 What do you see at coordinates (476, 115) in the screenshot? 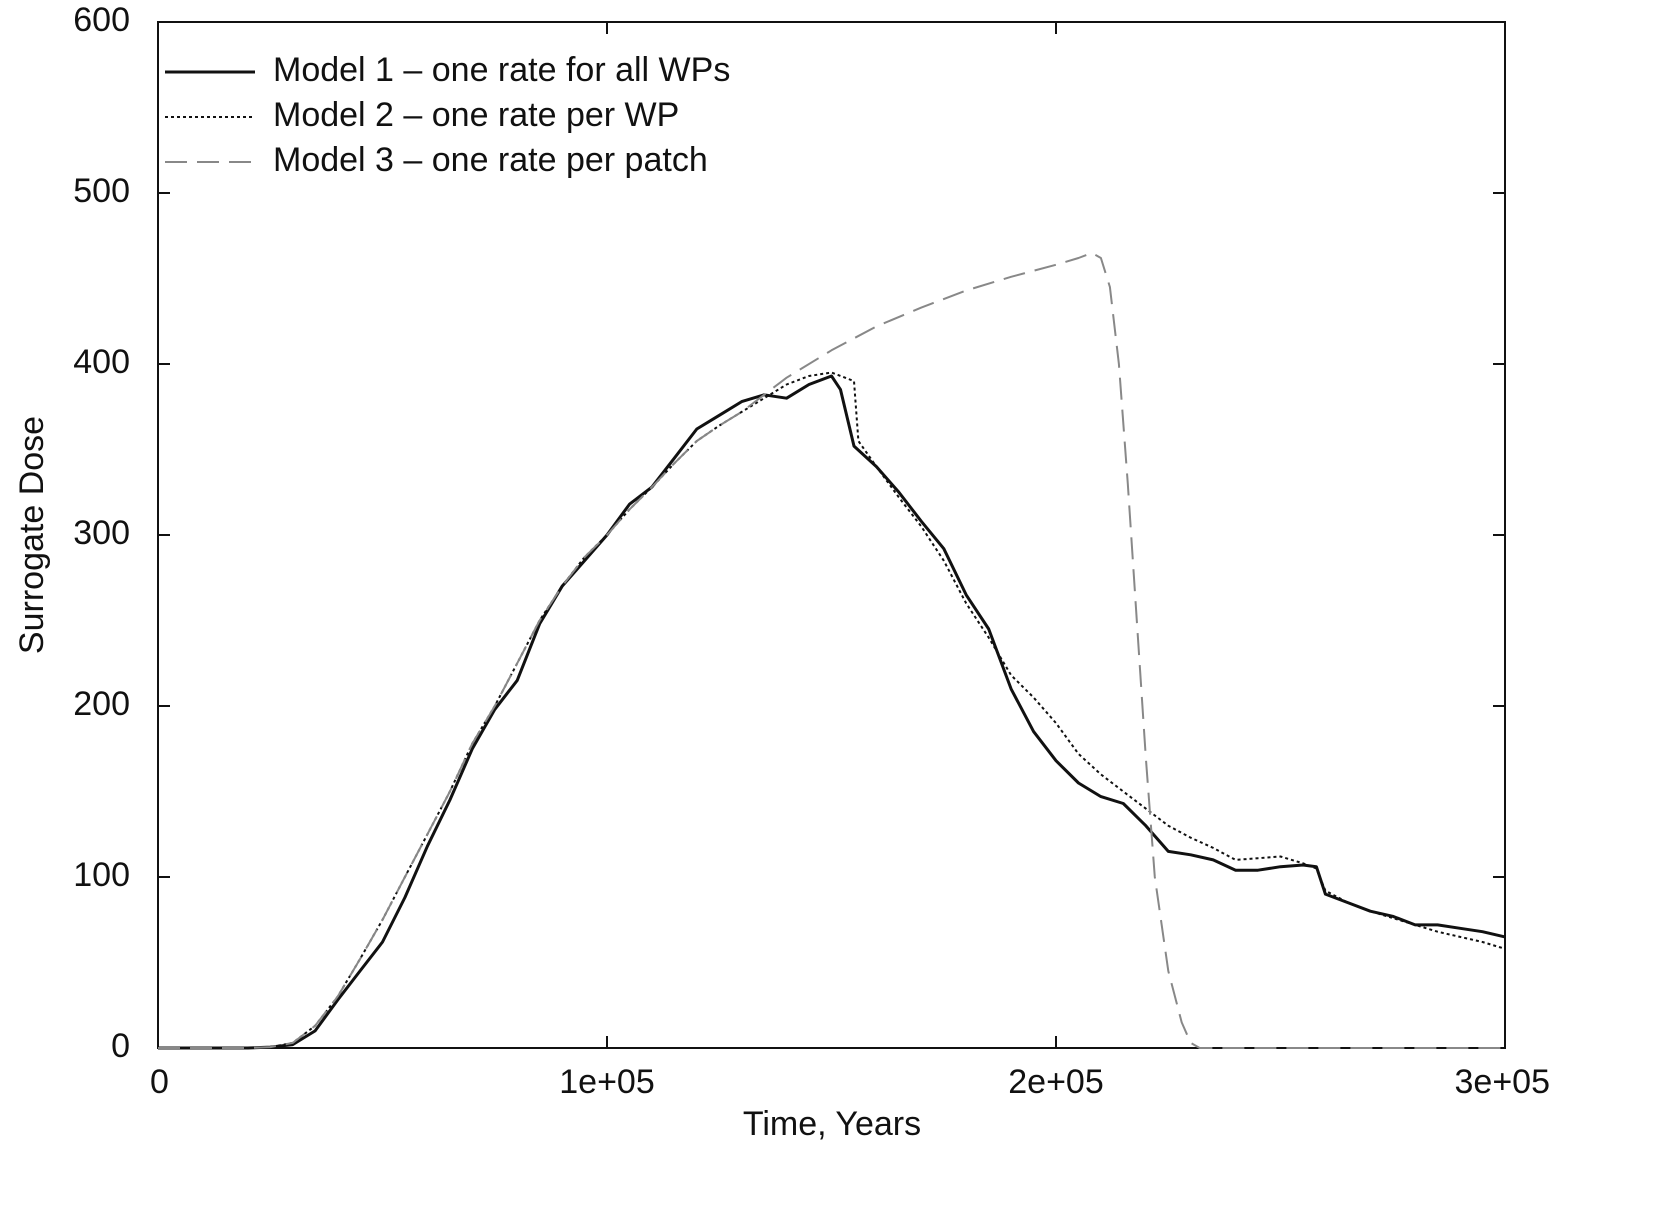
I see `legend-label: Model 2 – one rate per WP` at bounding box center [476, 115].